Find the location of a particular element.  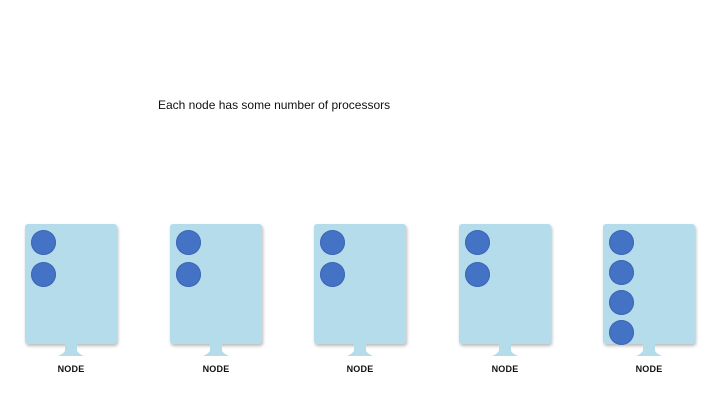

node-5: NODE is located at coordinates (651, 300).